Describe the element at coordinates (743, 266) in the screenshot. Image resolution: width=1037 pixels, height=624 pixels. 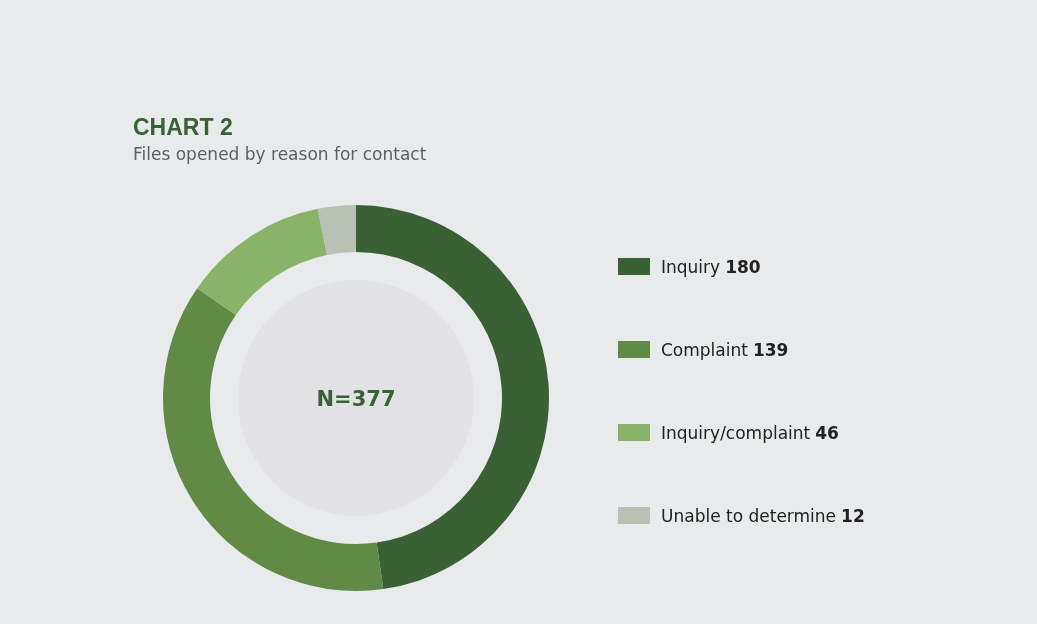
I see `data-label: 180` at that location.